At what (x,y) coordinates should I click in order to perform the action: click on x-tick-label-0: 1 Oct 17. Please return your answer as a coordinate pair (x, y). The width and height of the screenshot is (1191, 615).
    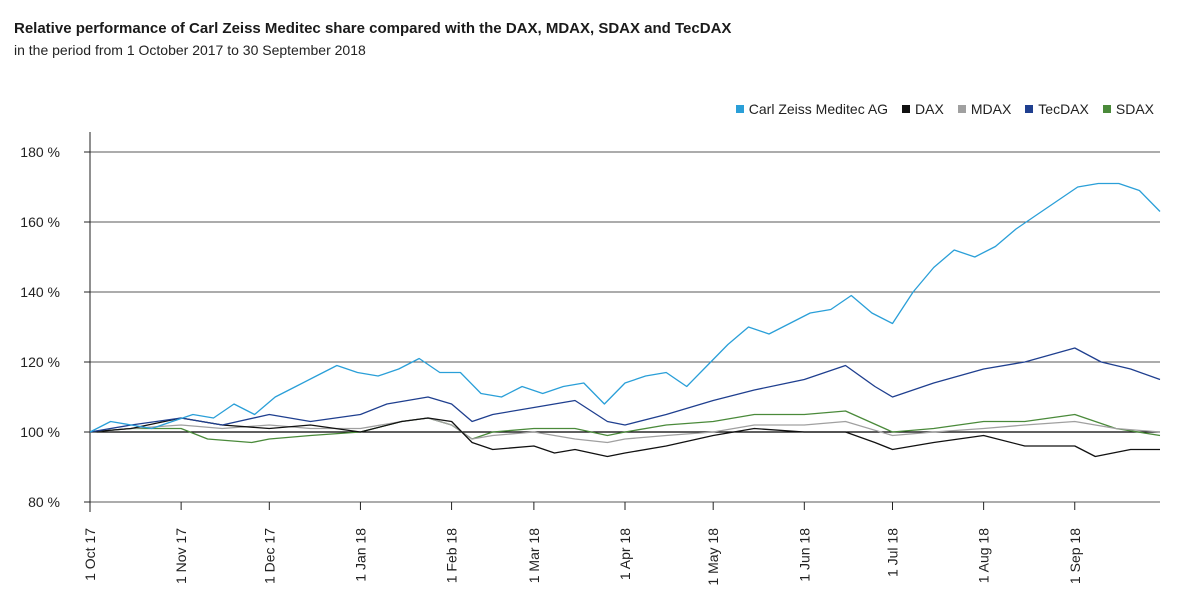
    Looking at the image, I should click on (90, 554).